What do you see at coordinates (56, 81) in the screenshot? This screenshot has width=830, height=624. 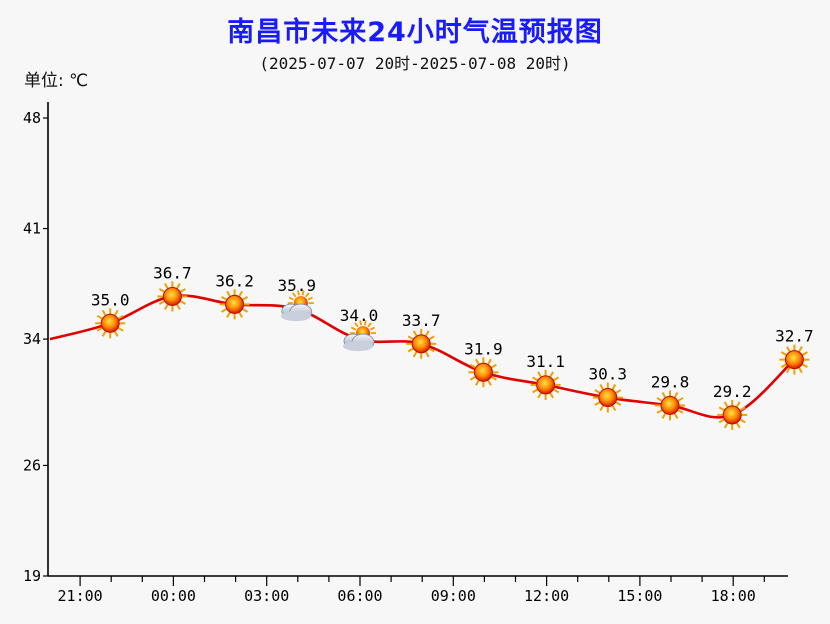 I see `unit-label: 单位: ℃` at bounding box center [56, 81].